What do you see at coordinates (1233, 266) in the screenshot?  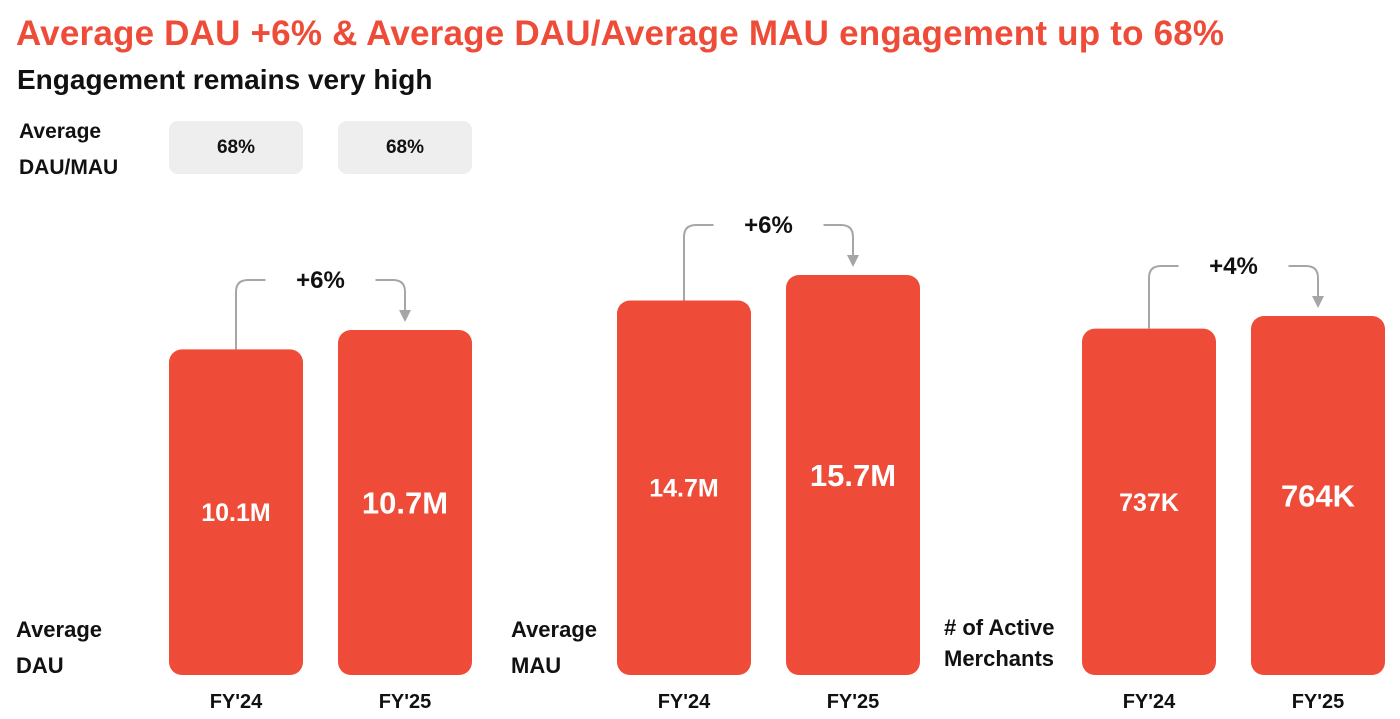 I see `growth-label-merchants: +4%` at bounding box center [1233, 266].